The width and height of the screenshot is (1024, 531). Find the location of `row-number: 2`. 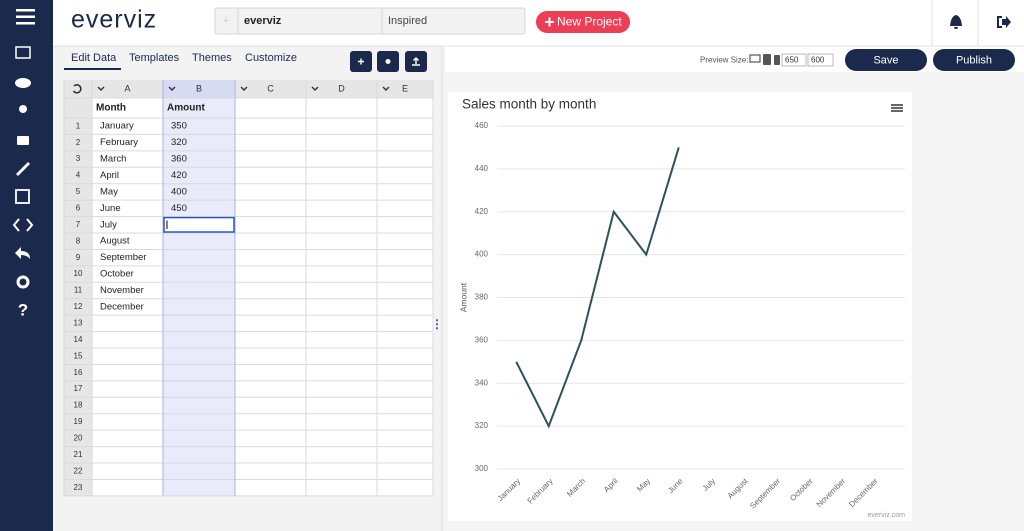

row-number: 2 is located at coordinates (78, 142).